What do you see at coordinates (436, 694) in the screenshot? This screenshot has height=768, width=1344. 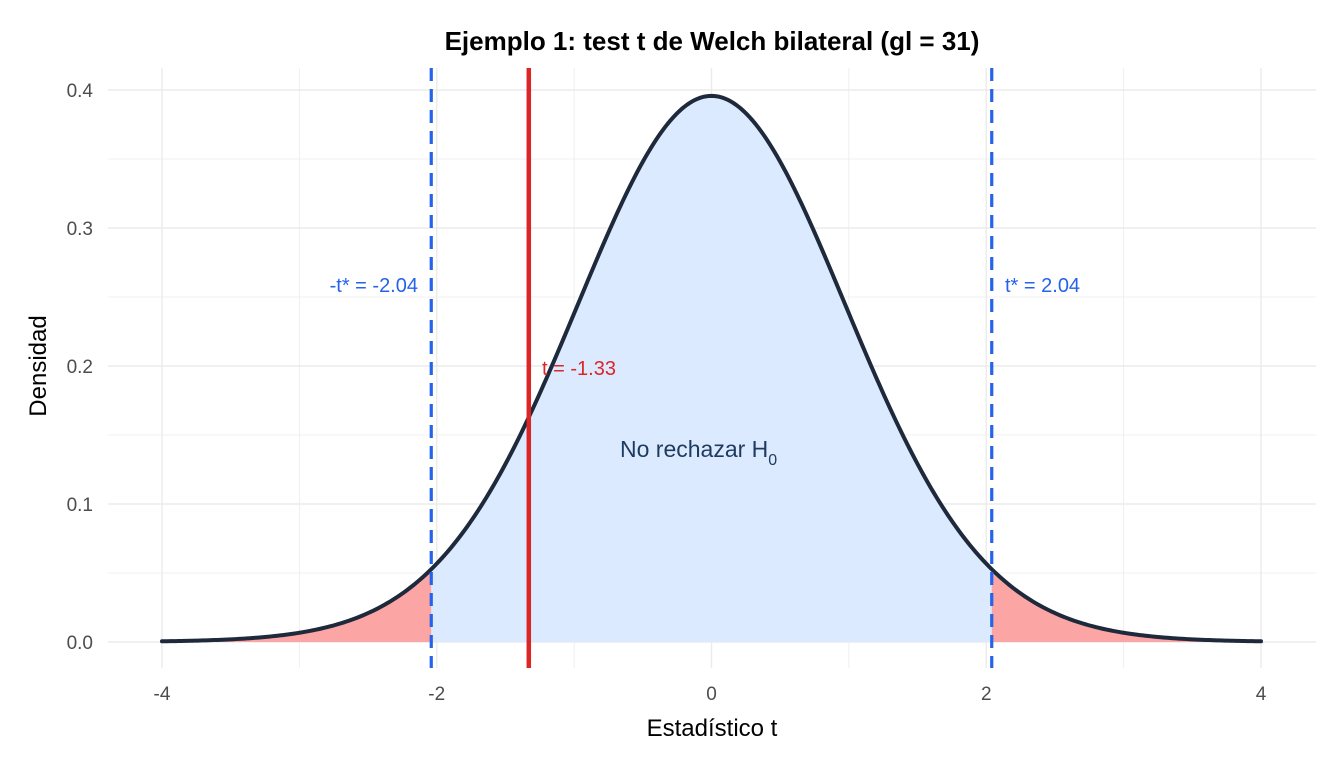 I see `x-tick-label: -2` at bounding box center [436, 694].